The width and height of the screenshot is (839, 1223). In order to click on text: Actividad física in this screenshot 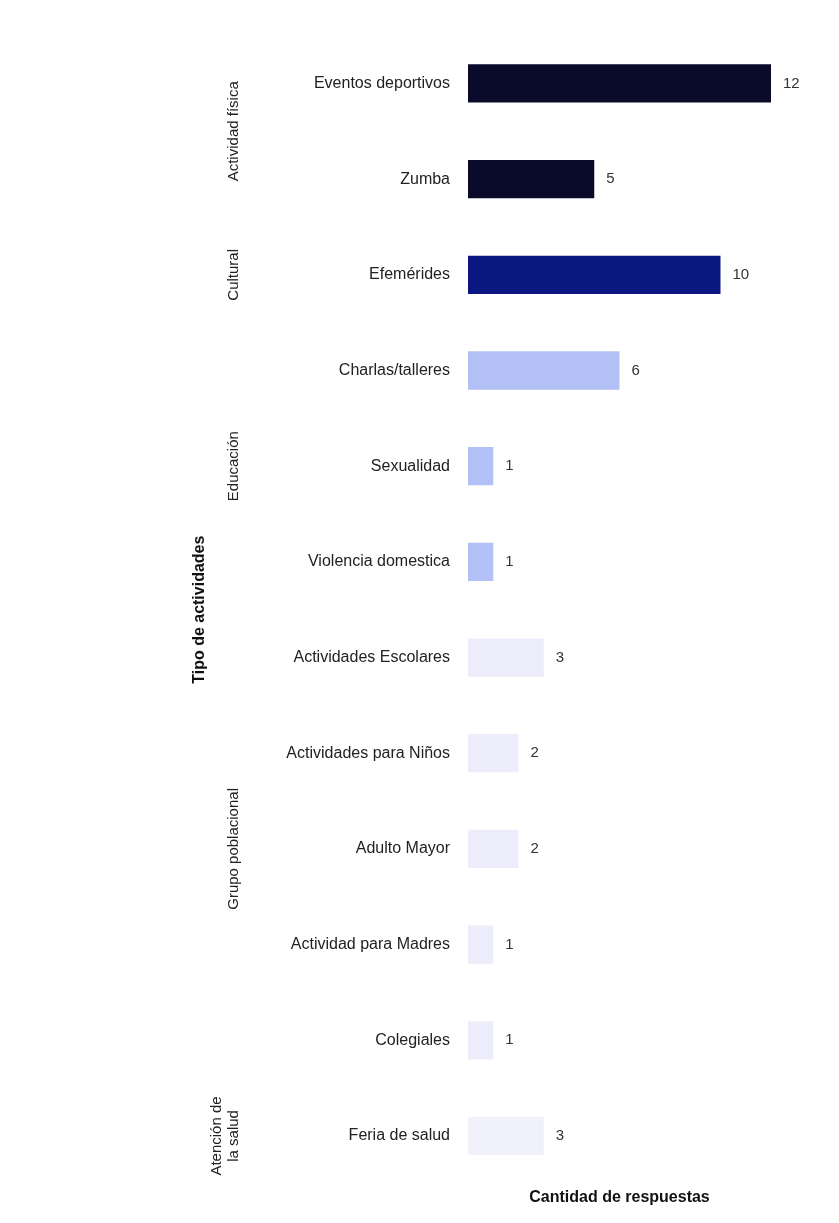, I will do `click(233, 131)`.